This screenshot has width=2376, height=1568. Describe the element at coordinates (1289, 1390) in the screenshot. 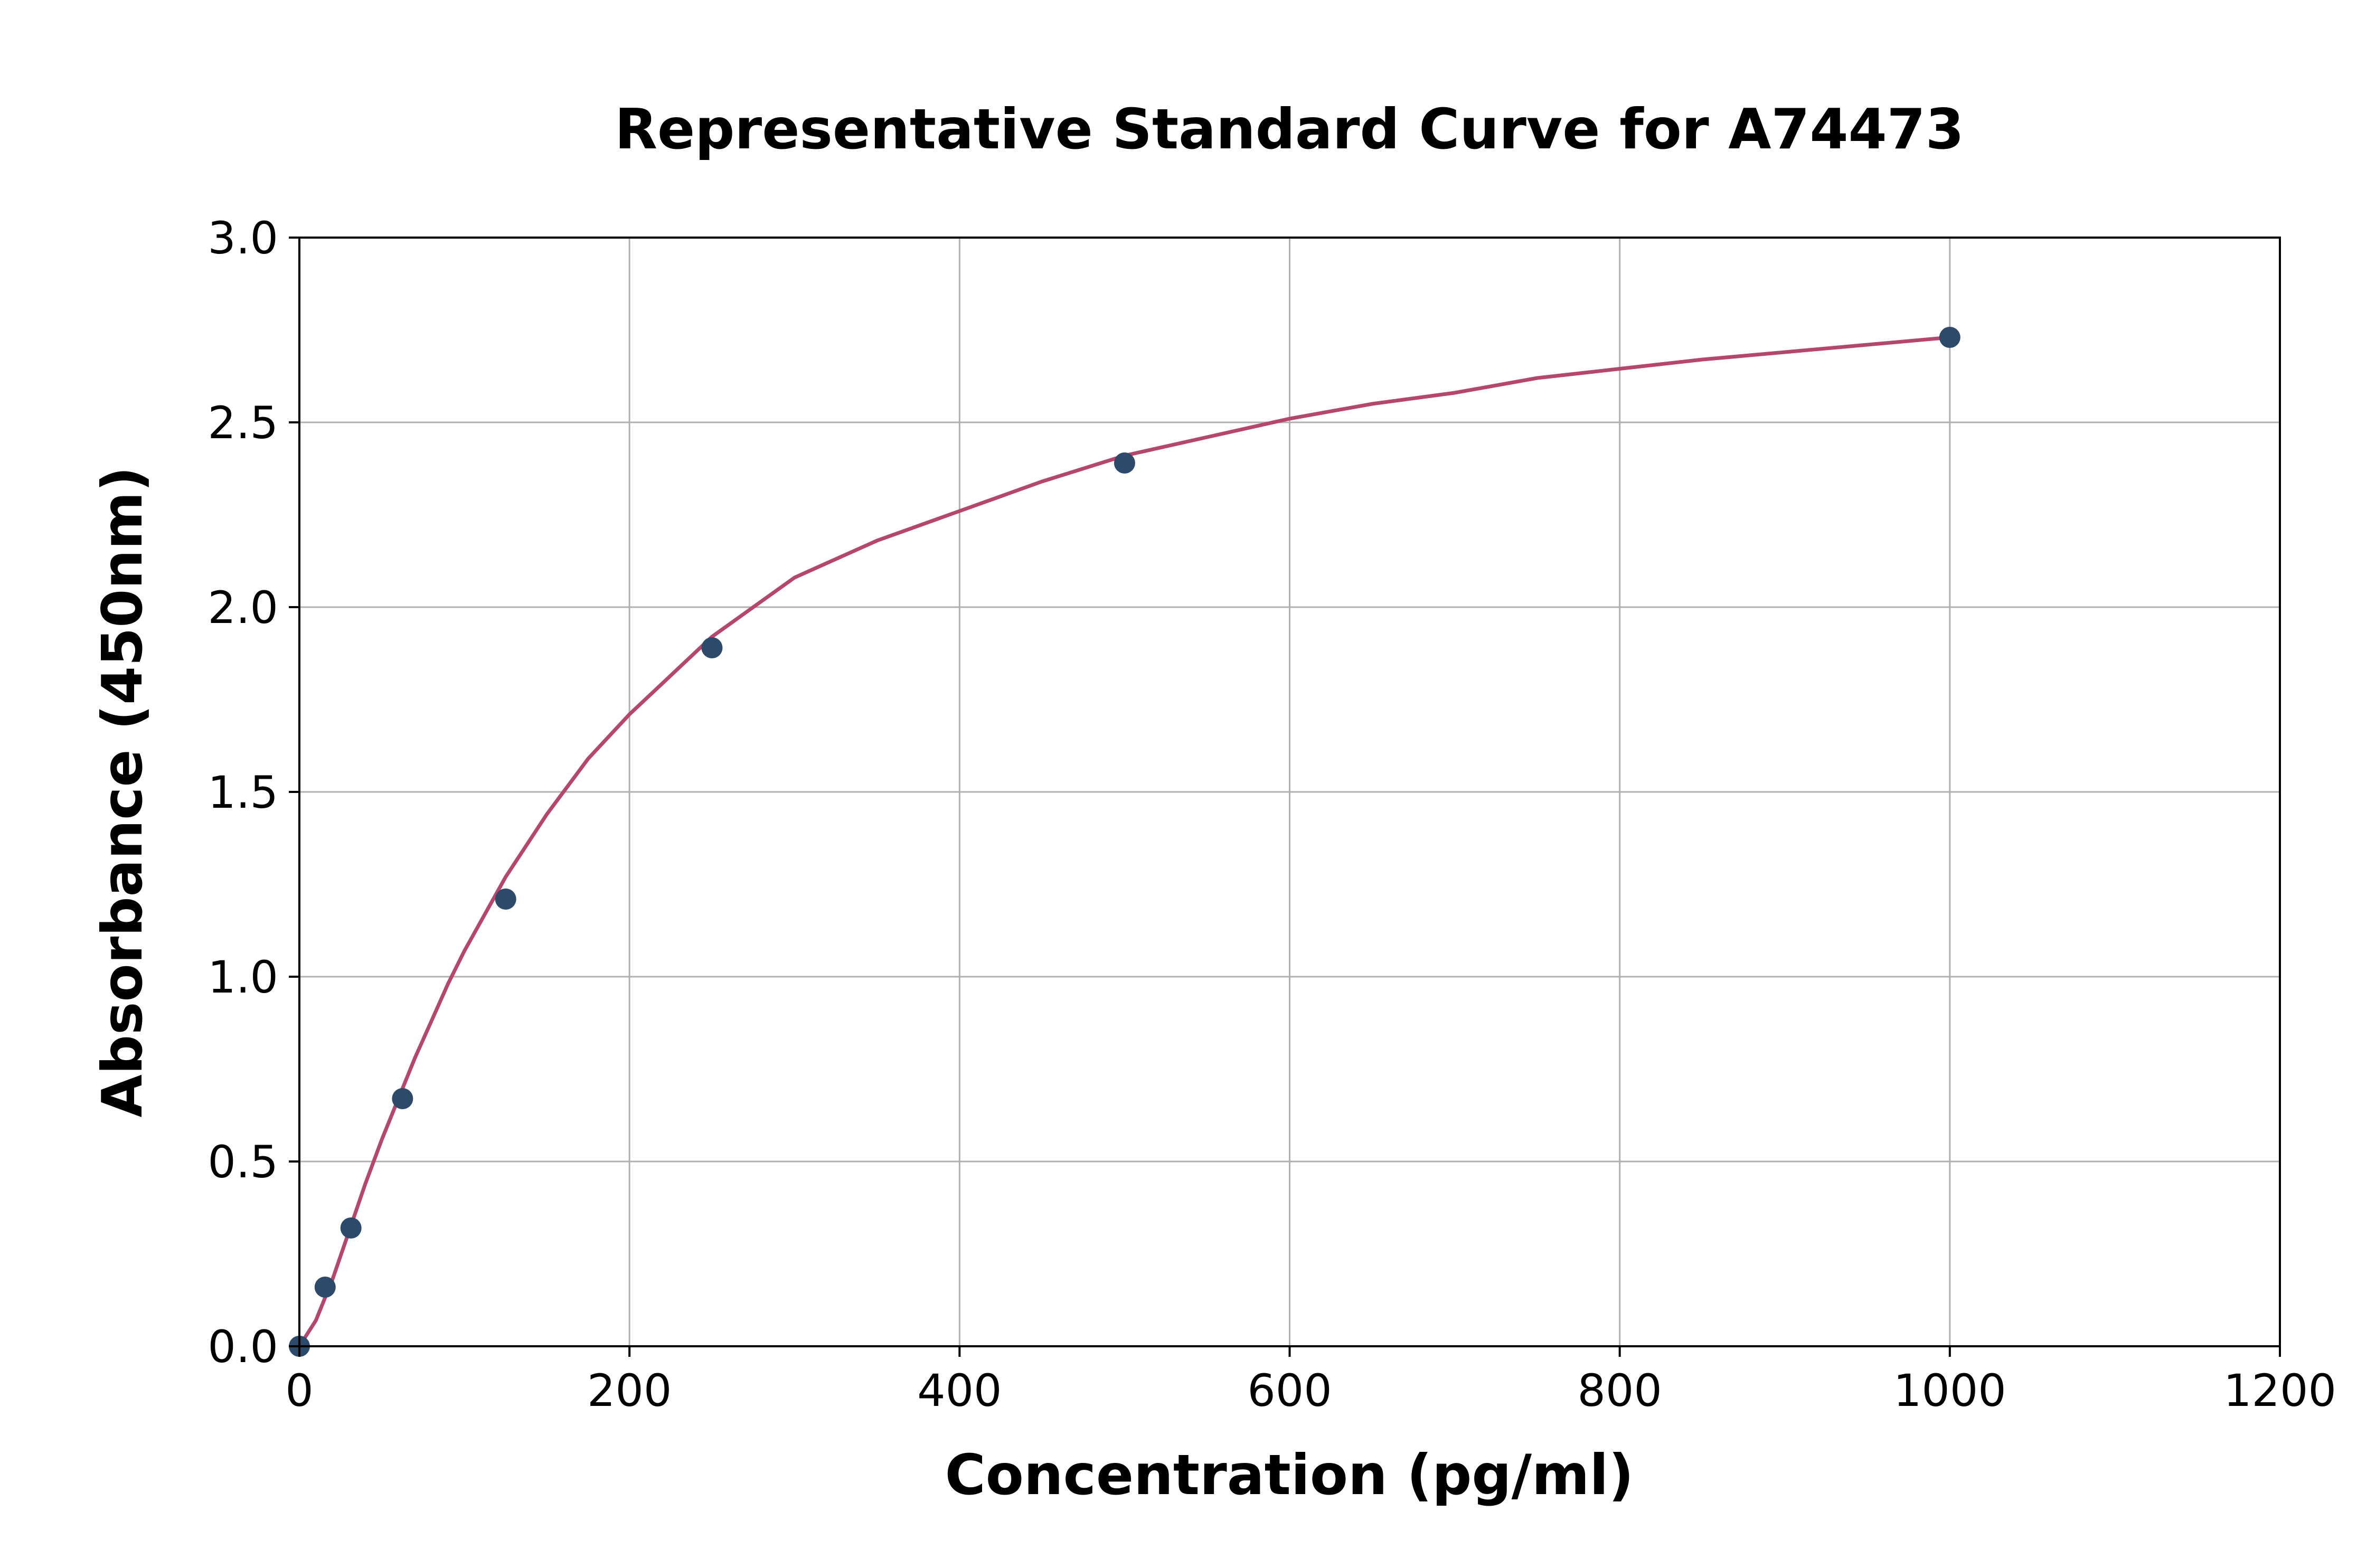

I see `x-tick-label-3: 600` at that location.